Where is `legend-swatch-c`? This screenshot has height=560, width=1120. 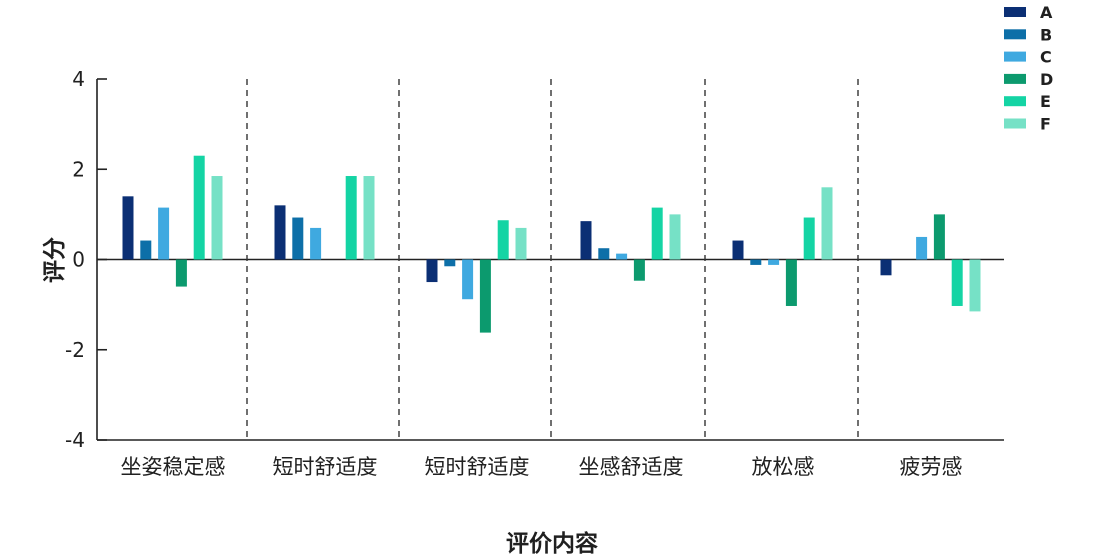 legend-swatch-c is located at coordinates (1015, 56).